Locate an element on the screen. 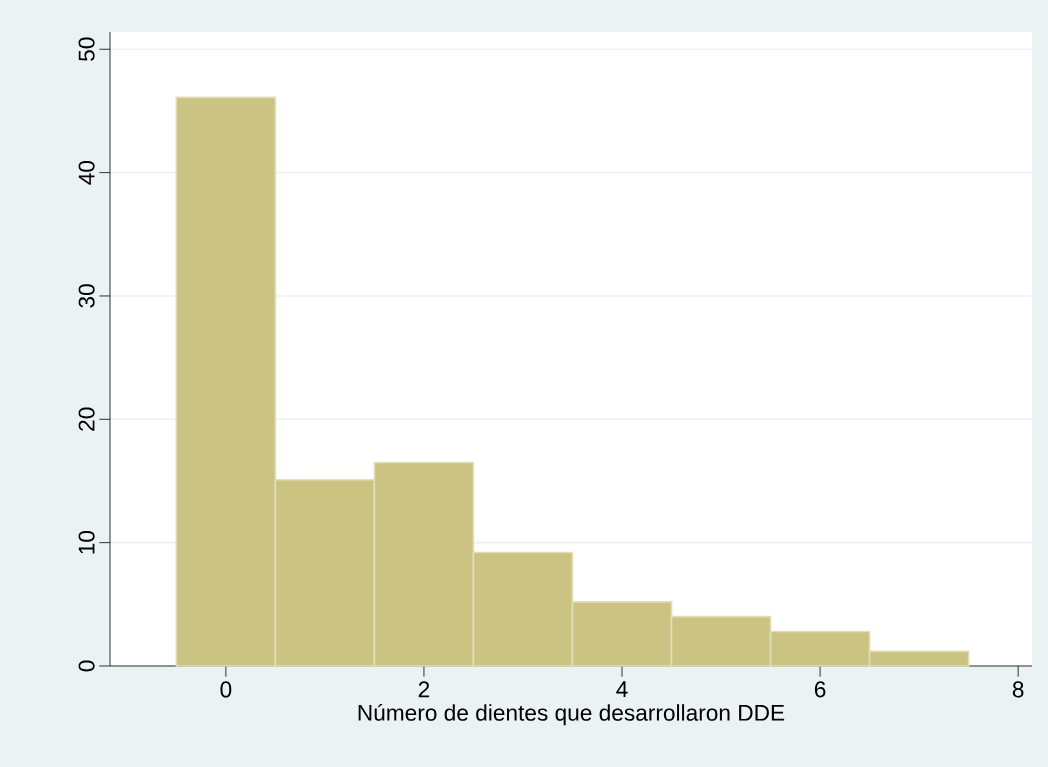 The width and height of the screenshot is (1048, 767). x-tick-label: 8 is located at coordinates (1018, 689).